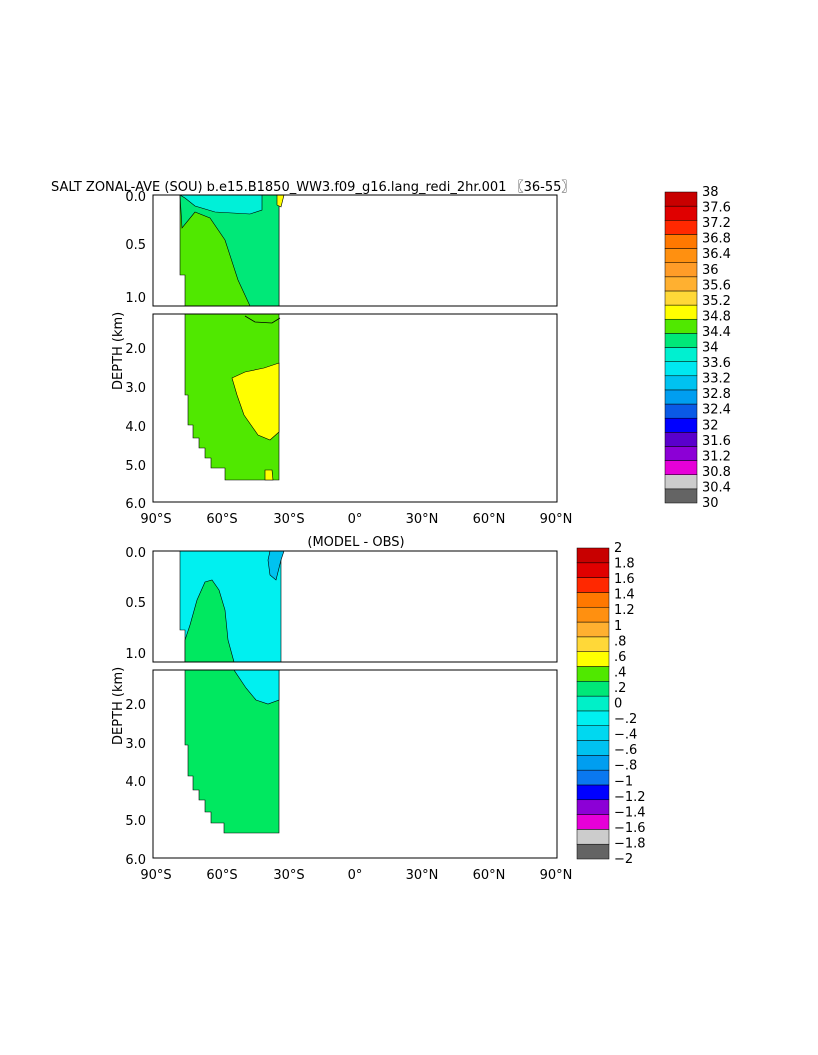 Image resolution: width=818 pixels, height=1055 pixels. What do you see at coordinates (135, 744) in the screenshot?
I see `diff-ytick-4: 3.0` at bounding box center [135, 744].